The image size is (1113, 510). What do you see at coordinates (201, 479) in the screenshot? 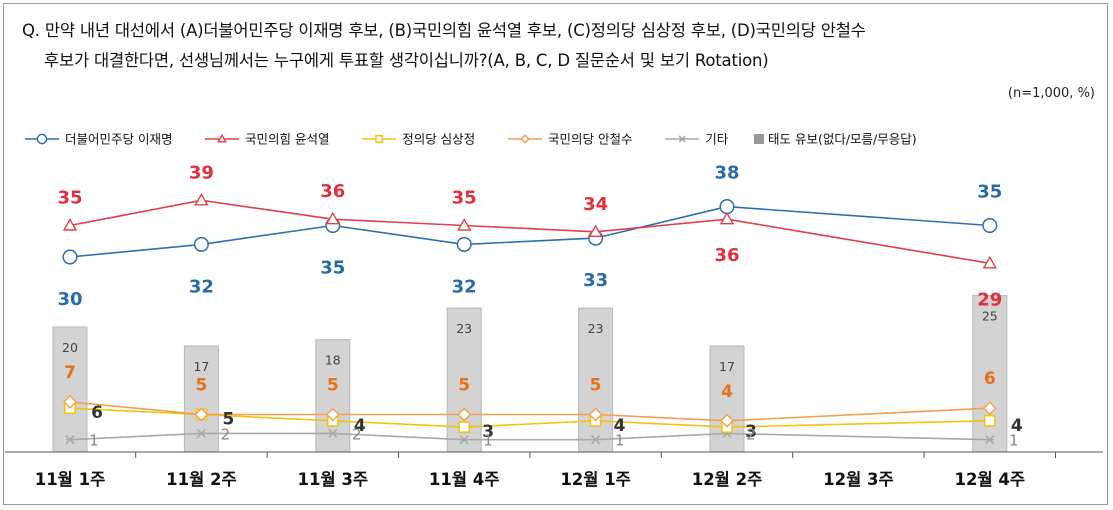
I see `x-tick-label: 11월 2주` at bounding box center [201, 479].